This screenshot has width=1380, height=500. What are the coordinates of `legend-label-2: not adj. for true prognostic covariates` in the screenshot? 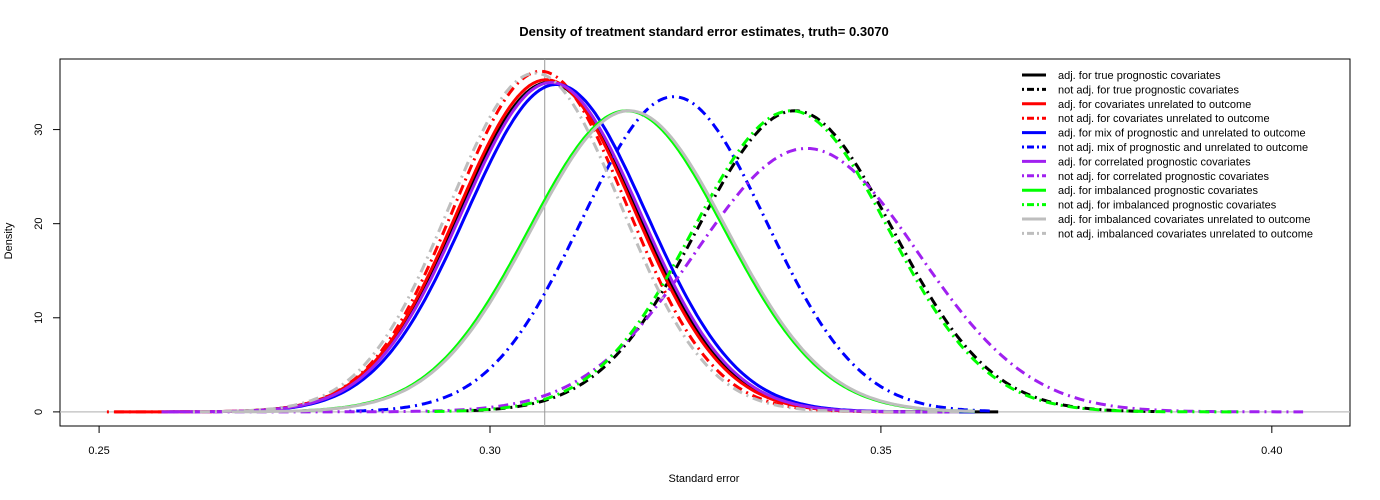 It's located at (1148, 90).